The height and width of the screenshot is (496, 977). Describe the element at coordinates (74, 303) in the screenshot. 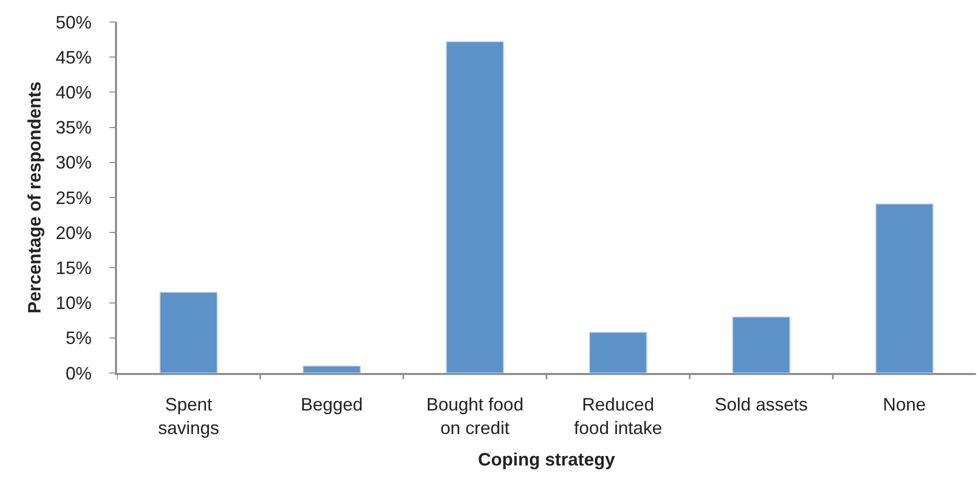

I see `y-tick-label: 10%` at that location.